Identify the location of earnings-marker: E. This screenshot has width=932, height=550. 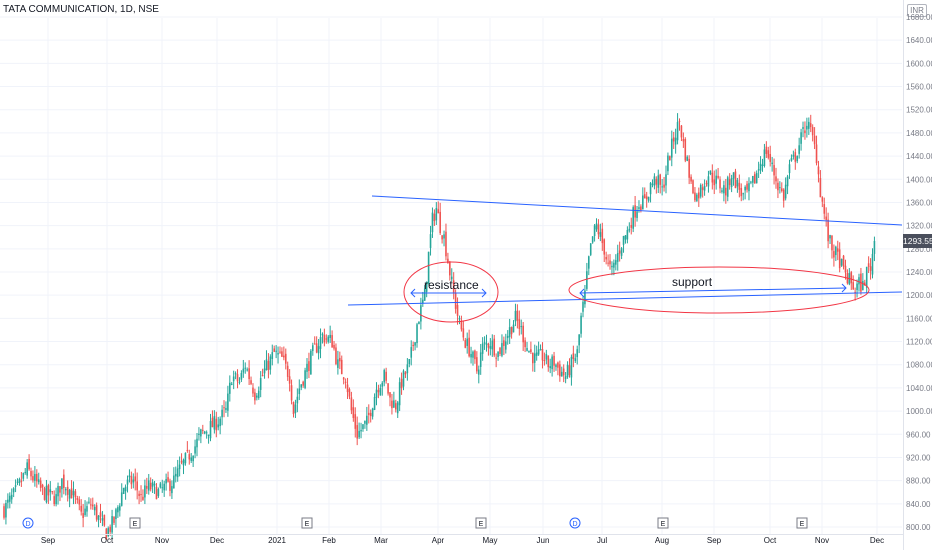
(307, 523).